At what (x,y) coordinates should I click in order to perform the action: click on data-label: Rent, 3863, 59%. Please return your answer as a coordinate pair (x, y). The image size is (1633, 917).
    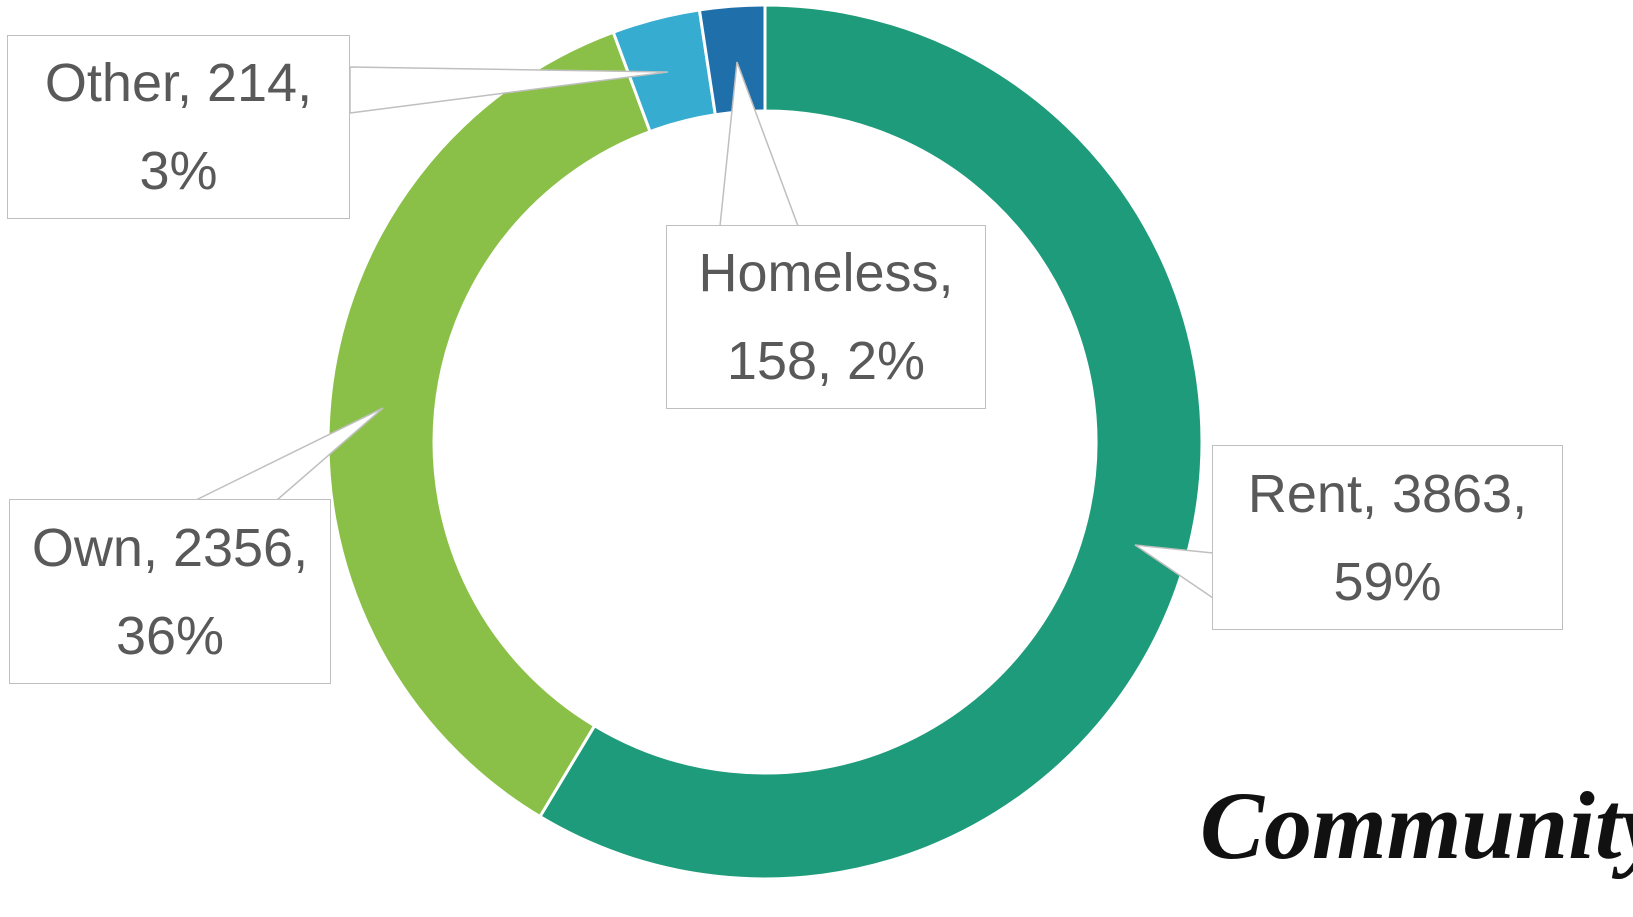
    Looking at the image, I should click on (1387, 537).